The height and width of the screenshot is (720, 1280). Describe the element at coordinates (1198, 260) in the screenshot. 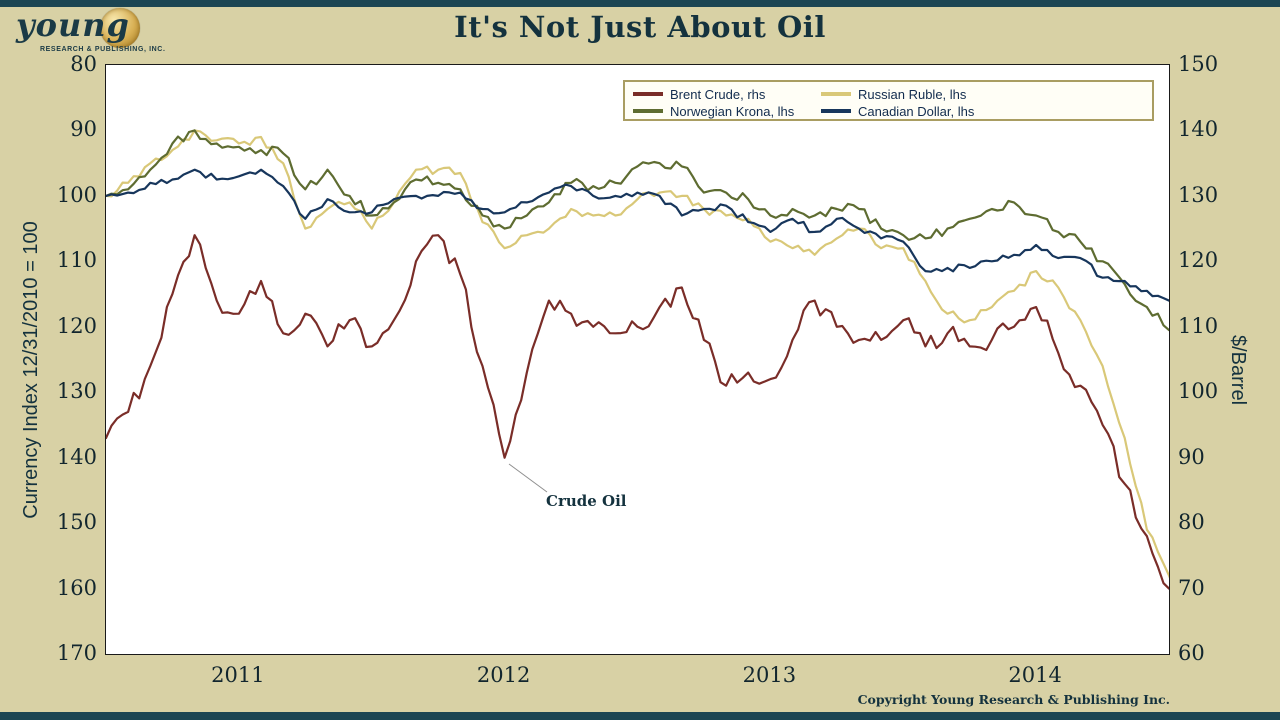

I see `right-axis-tick-label: 120` at that location.